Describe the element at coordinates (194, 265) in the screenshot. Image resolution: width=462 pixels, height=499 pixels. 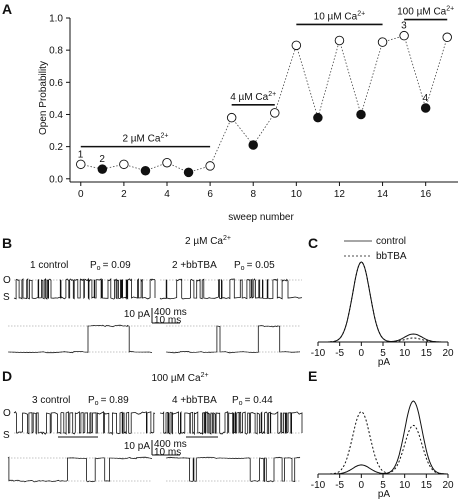
I see `panel-b-right-label: 2 +bbTBA` at that location.